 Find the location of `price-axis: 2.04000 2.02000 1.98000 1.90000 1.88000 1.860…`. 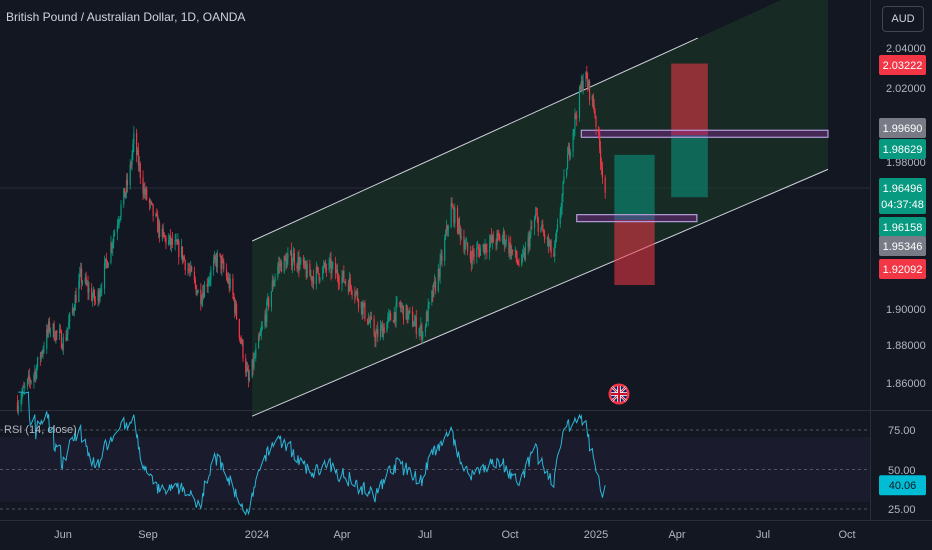

price-axis: 2.04000 2.02000 1.98000 1.90000 1.88000 1.860… is located at coordinates (902, 279).